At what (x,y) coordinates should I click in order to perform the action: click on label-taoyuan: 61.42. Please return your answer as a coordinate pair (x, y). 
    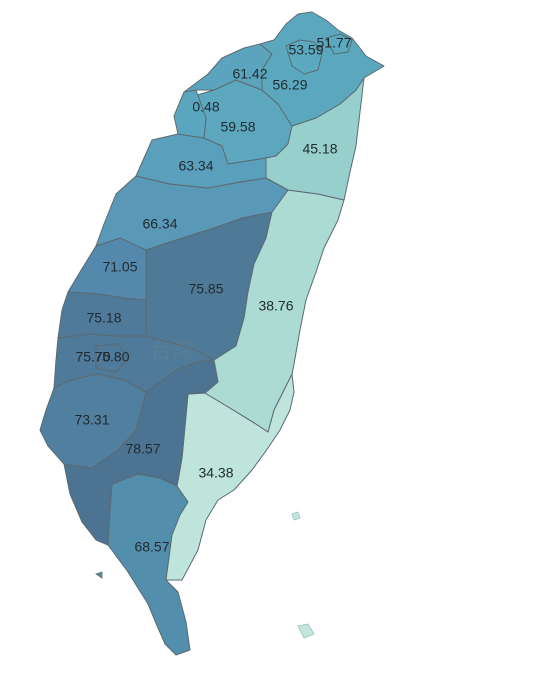
    Looking at the image, I should click on (249, 74).